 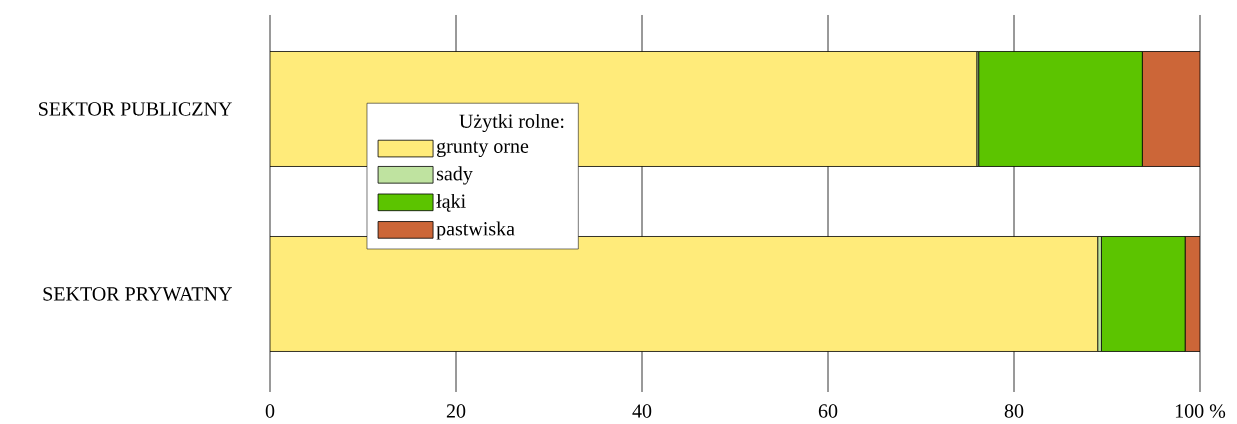 I want to click on x-tick-label: 100 %, so click(x=1200, y=411).